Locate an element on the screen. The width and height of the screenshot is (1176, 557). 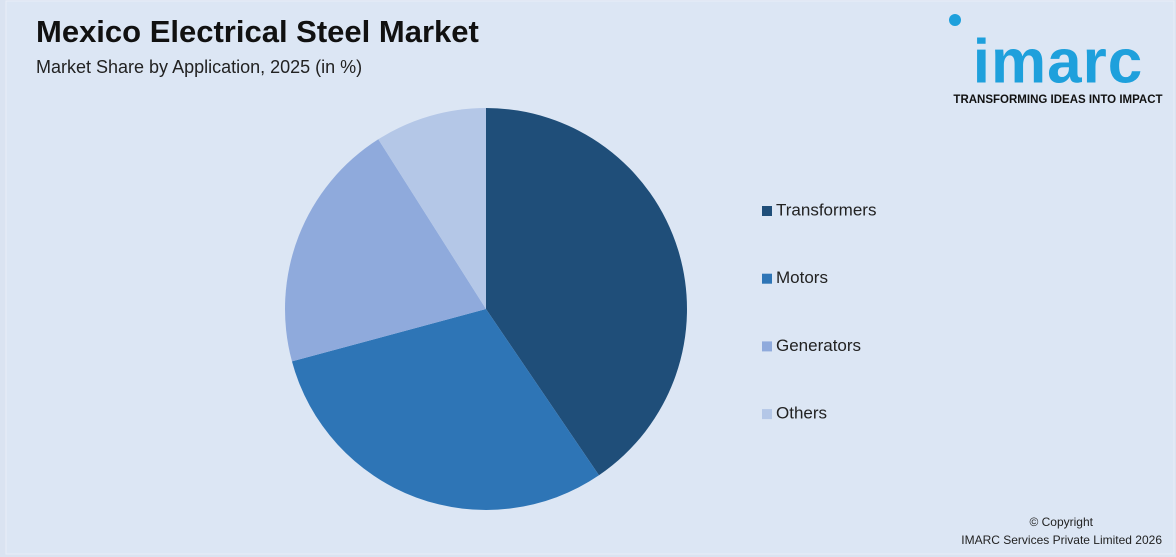
legend-label: Others is located at coordinates (801, 413).